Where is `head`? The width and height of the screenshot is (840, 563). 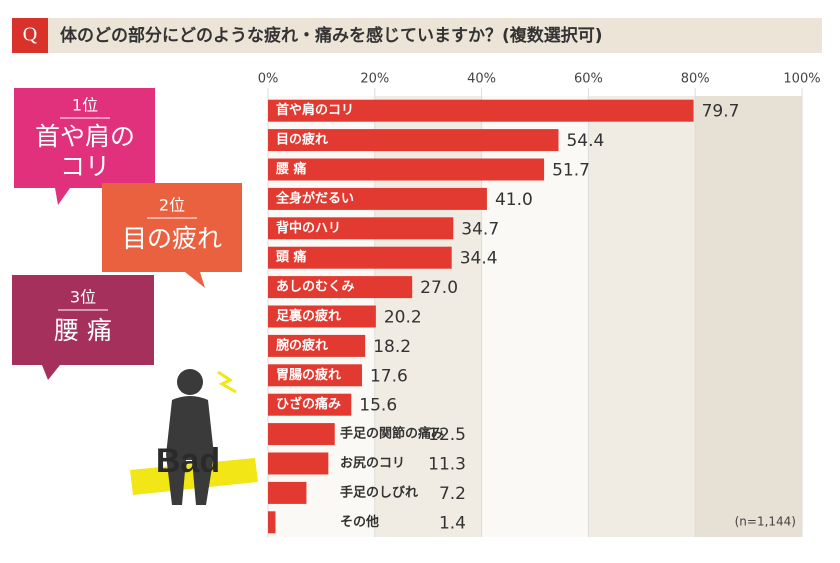 head is located at coordinates (190, 382).